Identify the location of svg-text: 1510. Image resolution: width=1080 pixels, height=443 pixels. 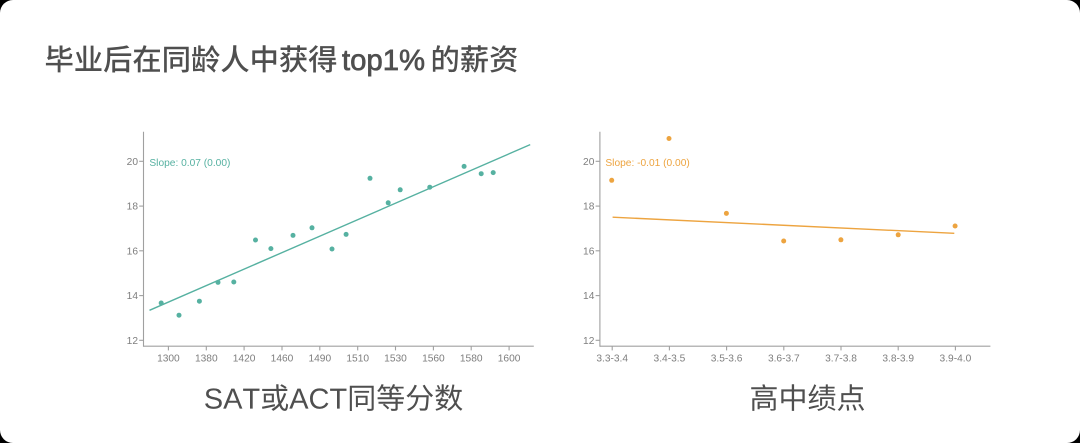
(357, 358).